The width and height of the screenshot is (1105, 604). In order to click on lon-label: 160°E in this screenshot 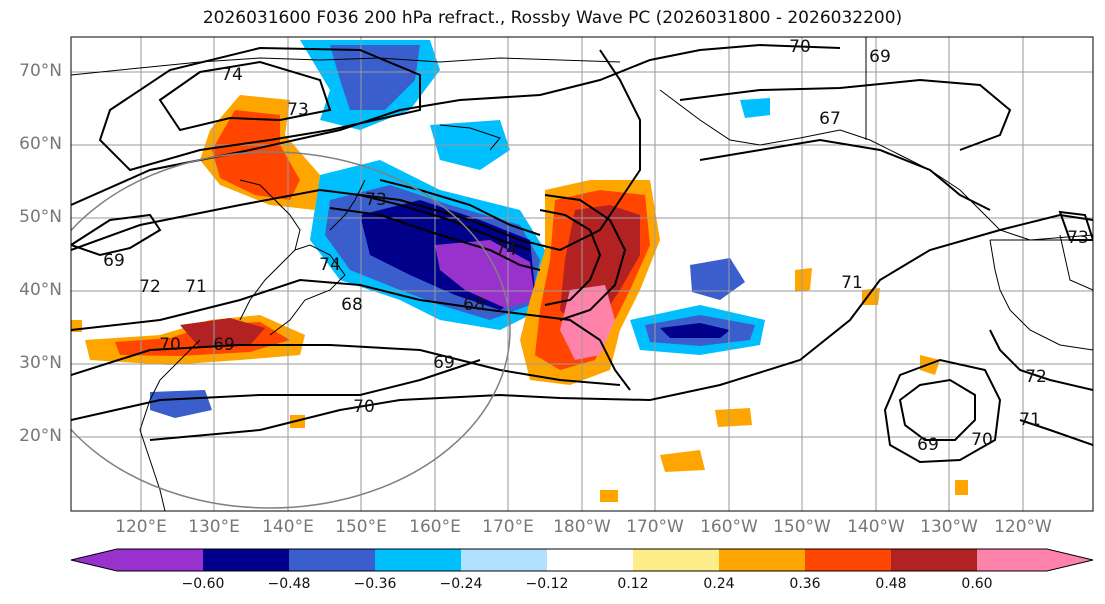, I will do `click(435, 527)`.